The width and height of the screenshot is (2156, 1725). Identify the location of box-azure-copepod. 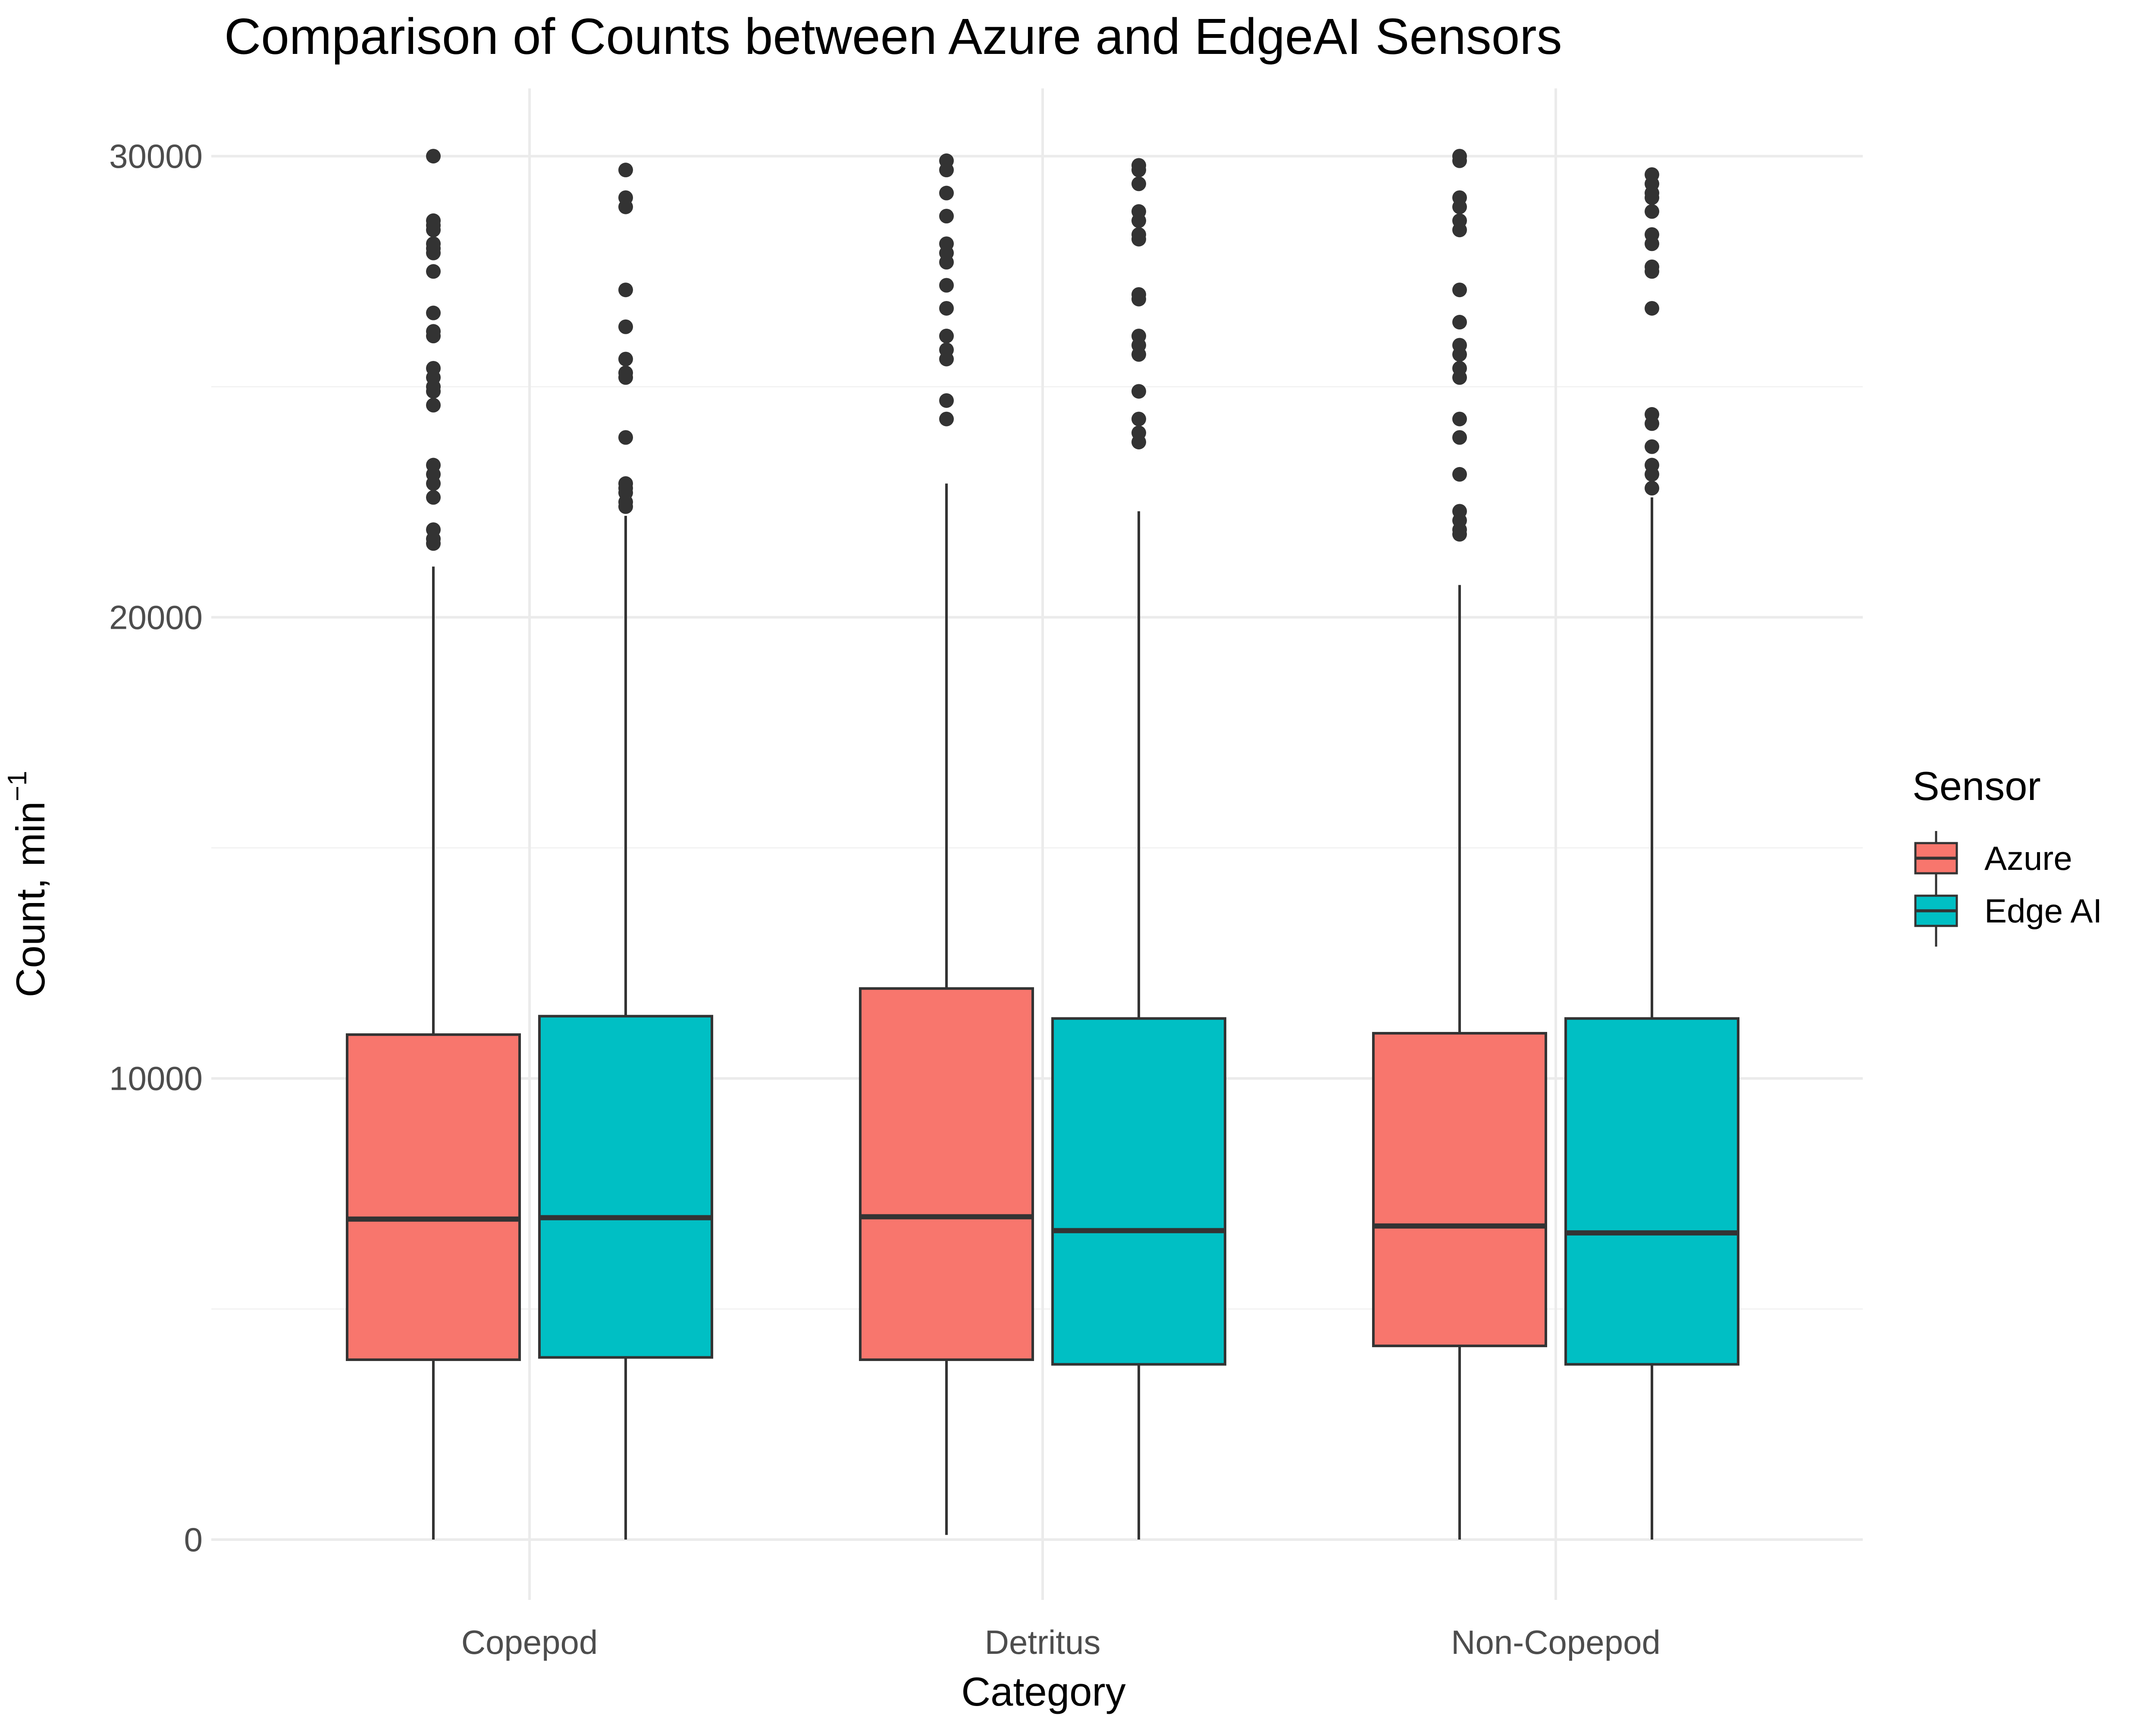
(433, 845).